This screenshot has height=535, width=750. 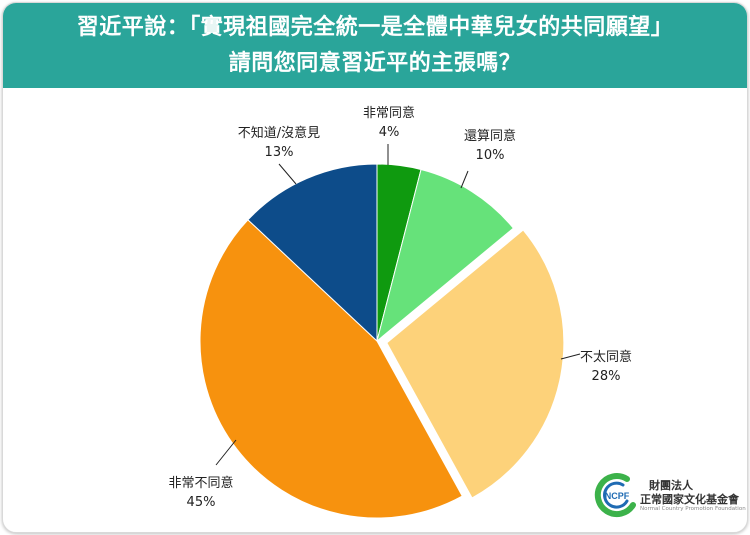 What do you see at coordinates (490, 155) in the screenshot?
I see `slice-value-2: 10%` at bounding box center [490, 155].